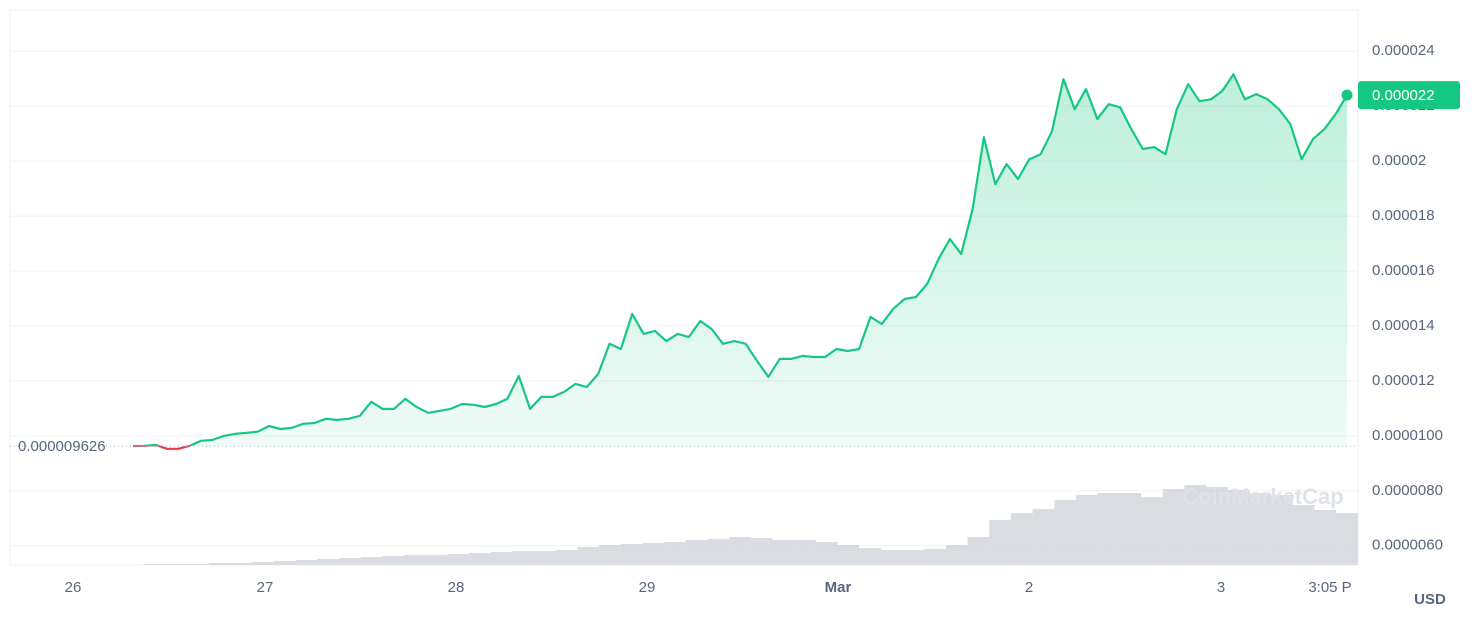  Describe the element at coordinates (1029, 587) in the screenshot. I see `x-tick-label: 2` at that location.